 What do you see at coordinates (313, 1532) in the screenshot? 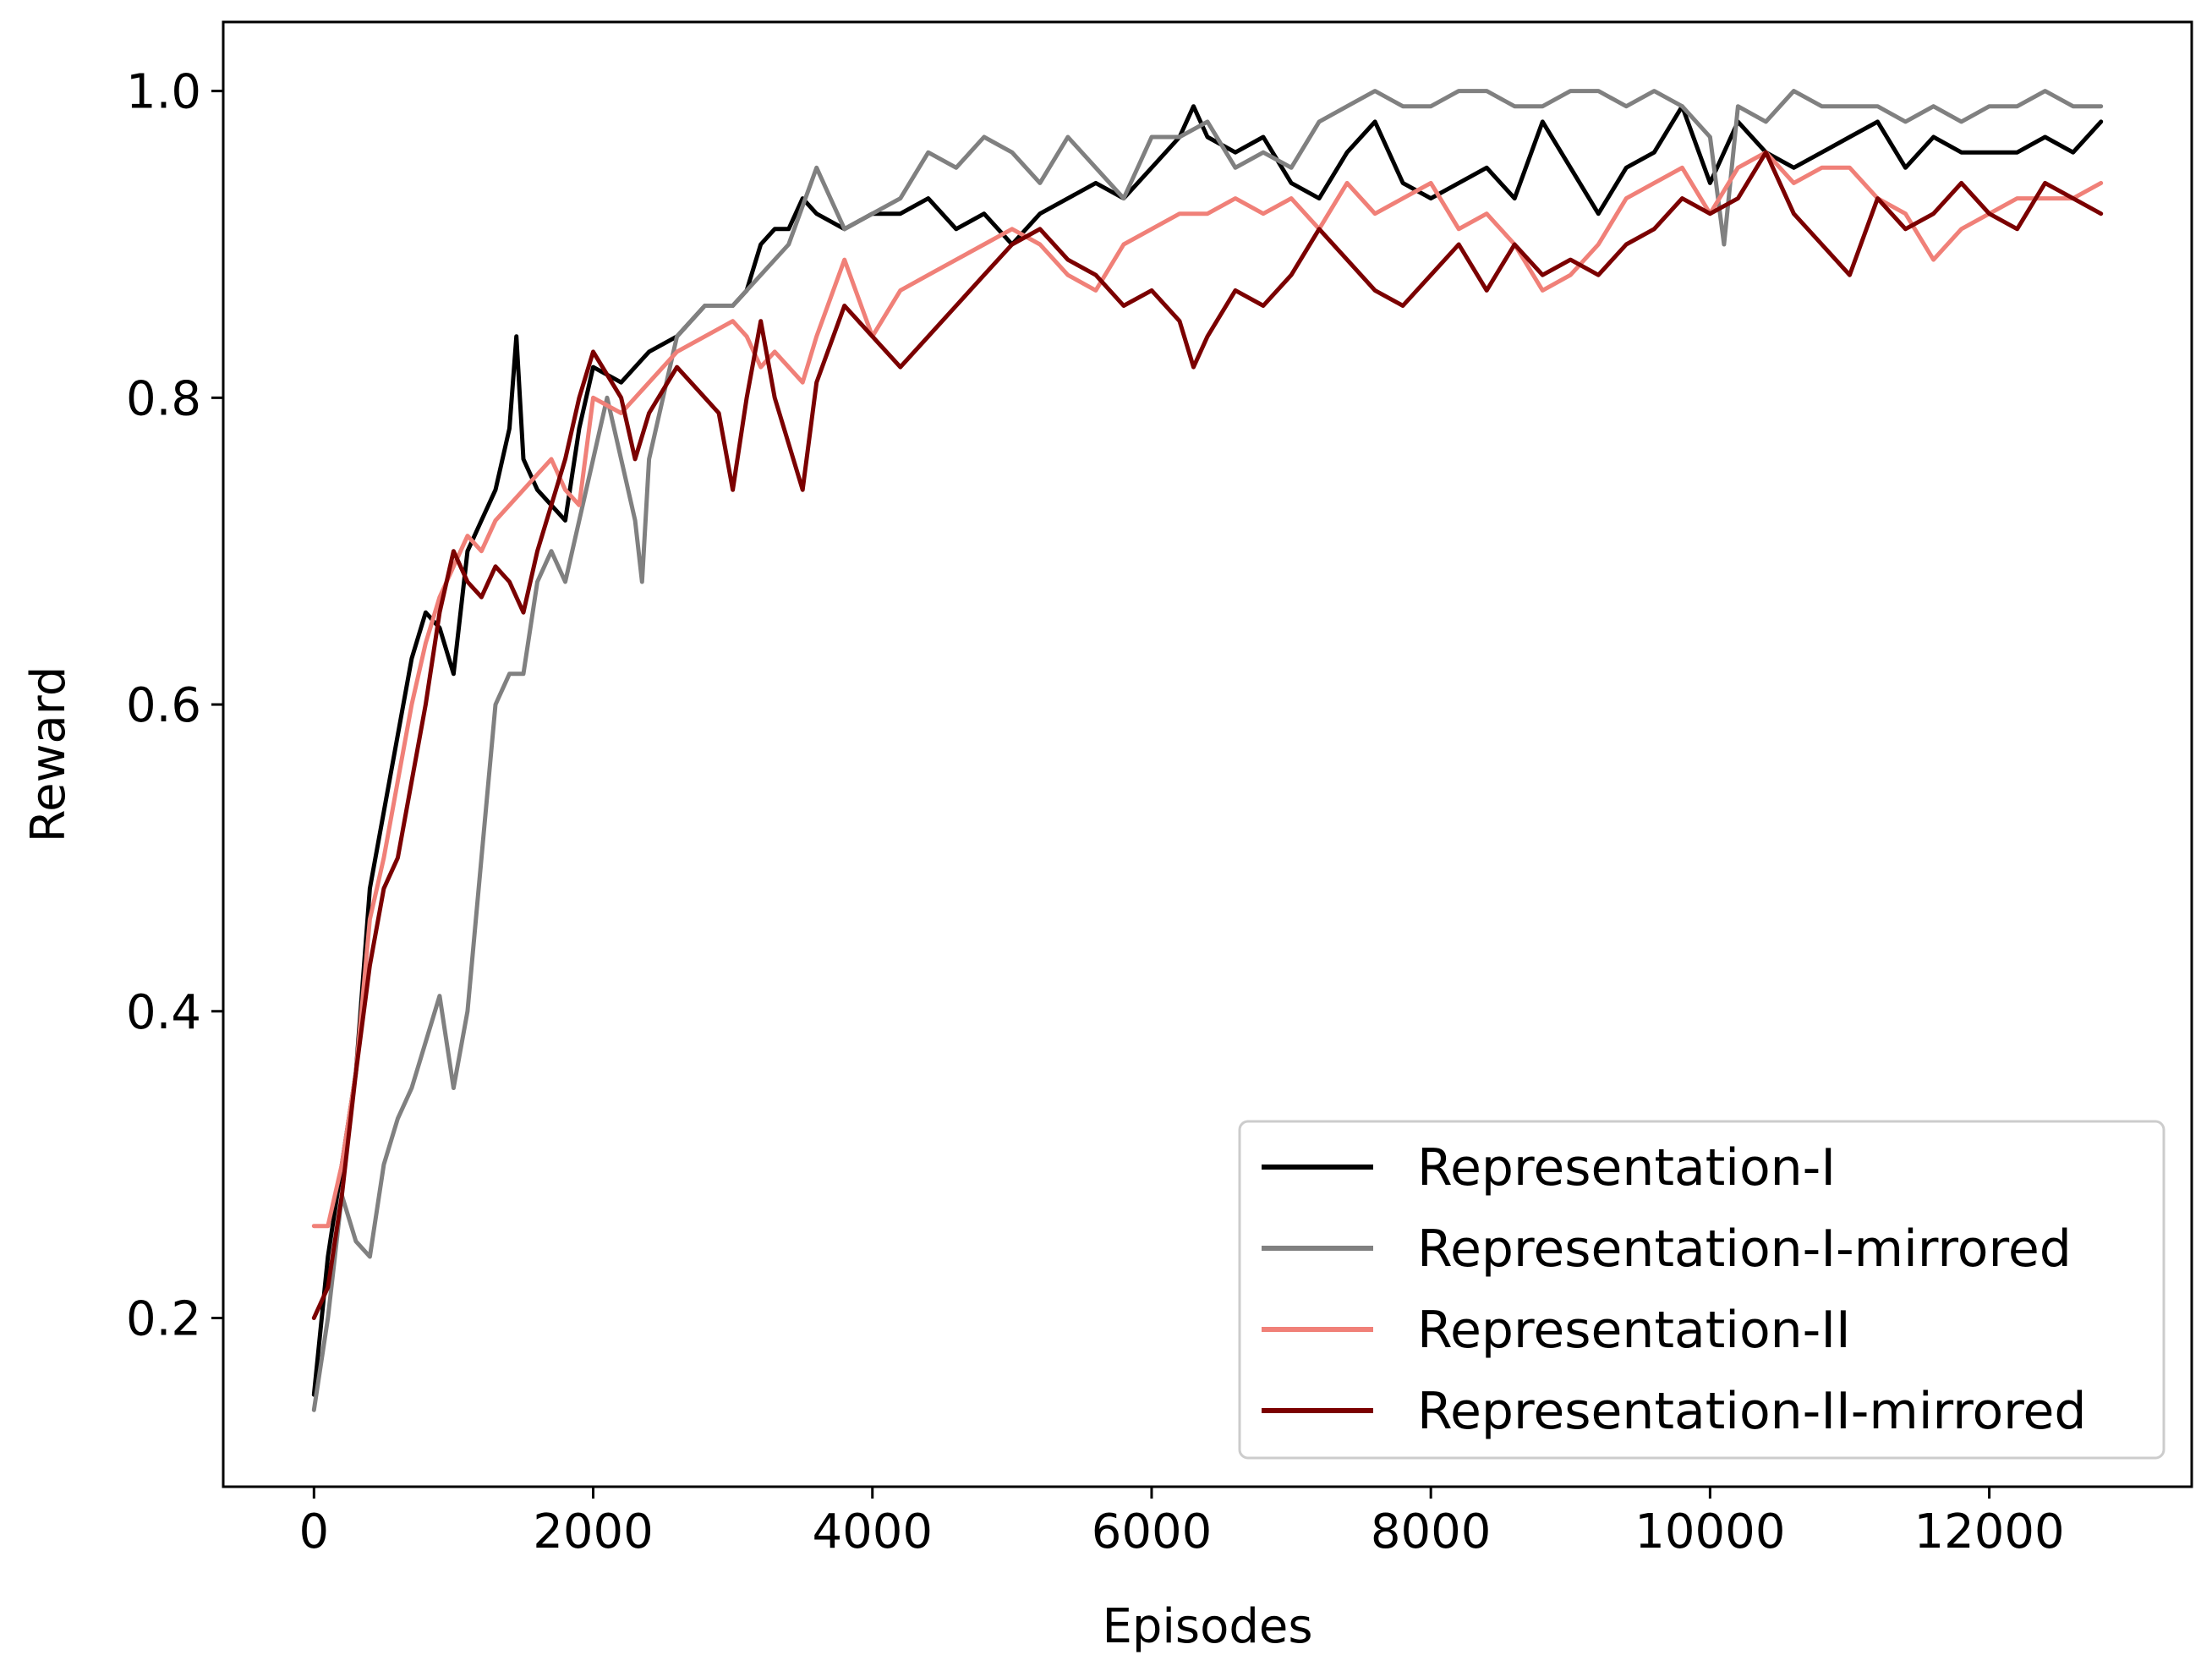
I see `x-tick-label: 0` at bounding box center [313, 1532].